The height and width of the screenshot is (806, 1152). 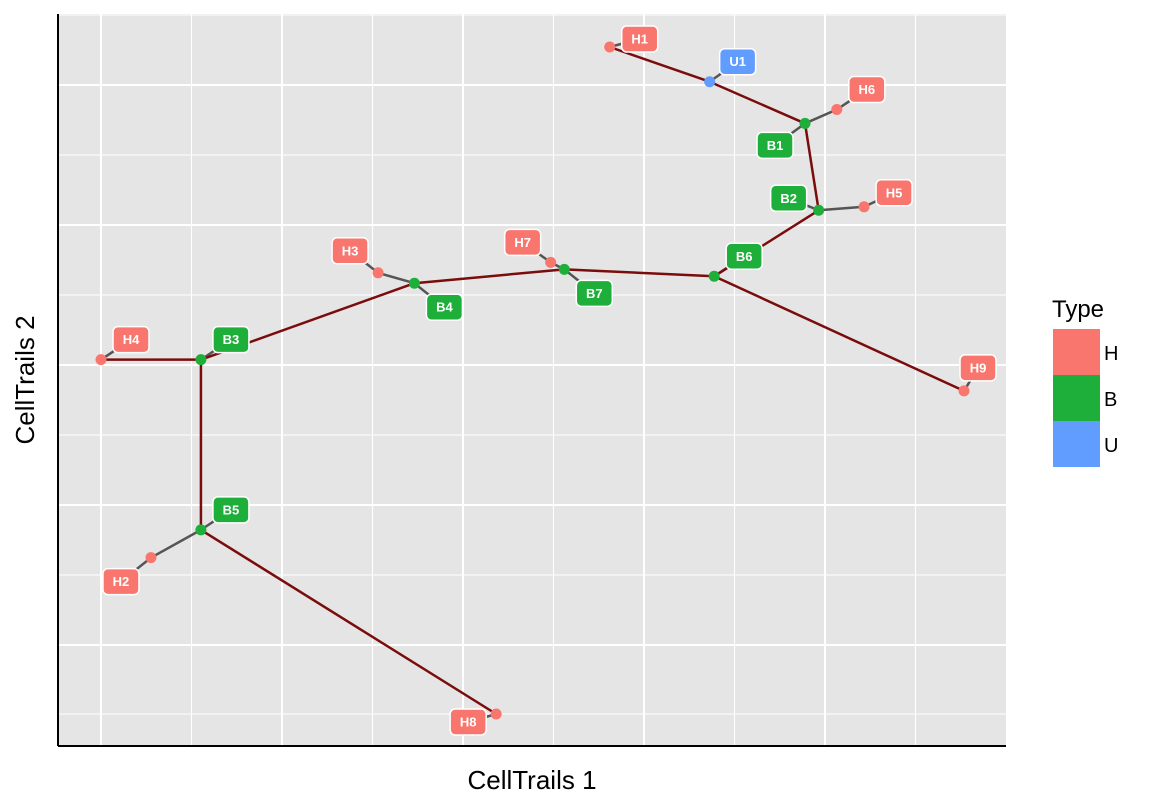 I want to click on label-box-H2, so click(x=121, y=581).